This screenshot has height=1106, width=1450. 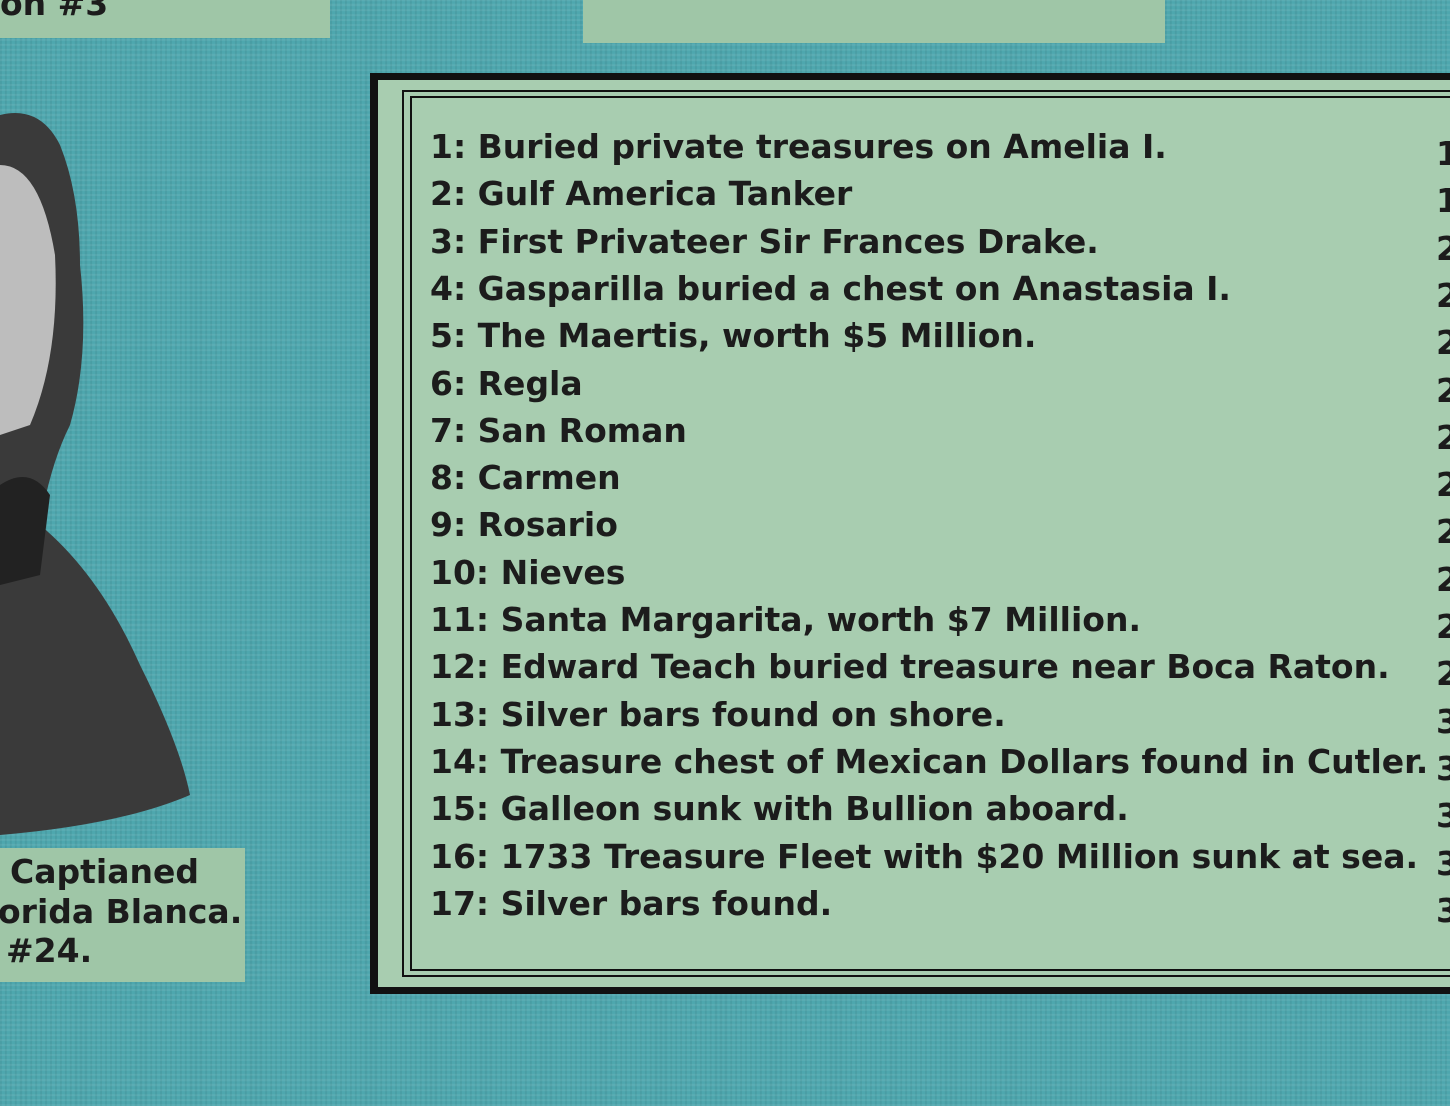 I want to click on top-center-box, so click(x=874, y=21).